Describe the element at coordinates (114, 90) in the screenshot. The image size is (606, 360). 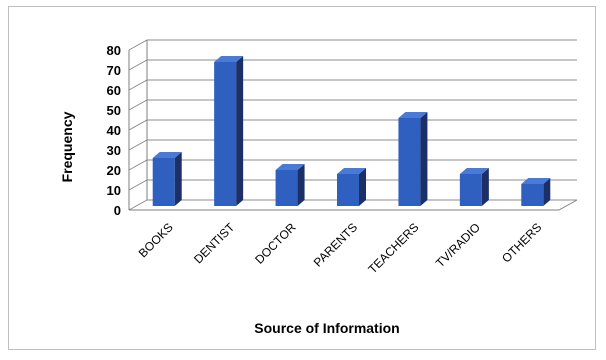
I see `y-tick-label: 60` at that location.